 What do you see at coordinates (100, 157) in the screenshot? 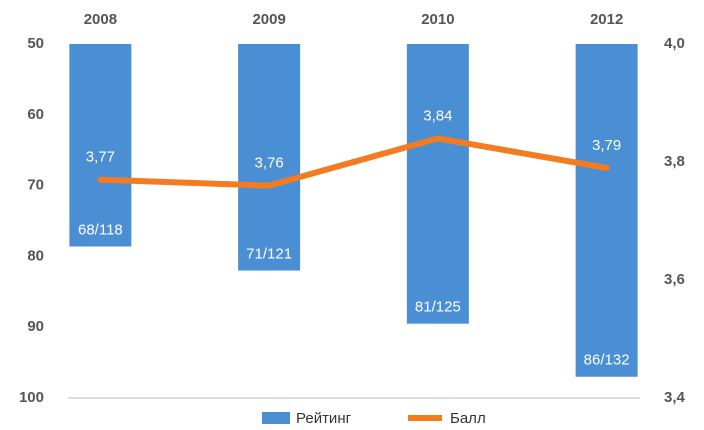
I see `line-label: 3,77` at bounding box center [100, 157].